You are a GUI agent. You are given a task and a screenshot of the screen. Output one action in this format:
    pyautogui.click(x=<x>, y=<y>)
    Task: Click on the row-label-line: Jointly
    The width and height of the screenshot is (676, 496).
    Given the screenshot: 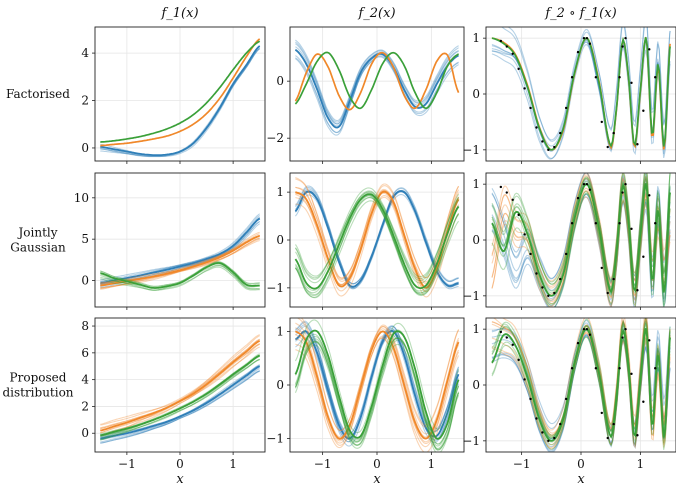 What is the action you would take?
    pyautogui.click(x=36, y=233)
    